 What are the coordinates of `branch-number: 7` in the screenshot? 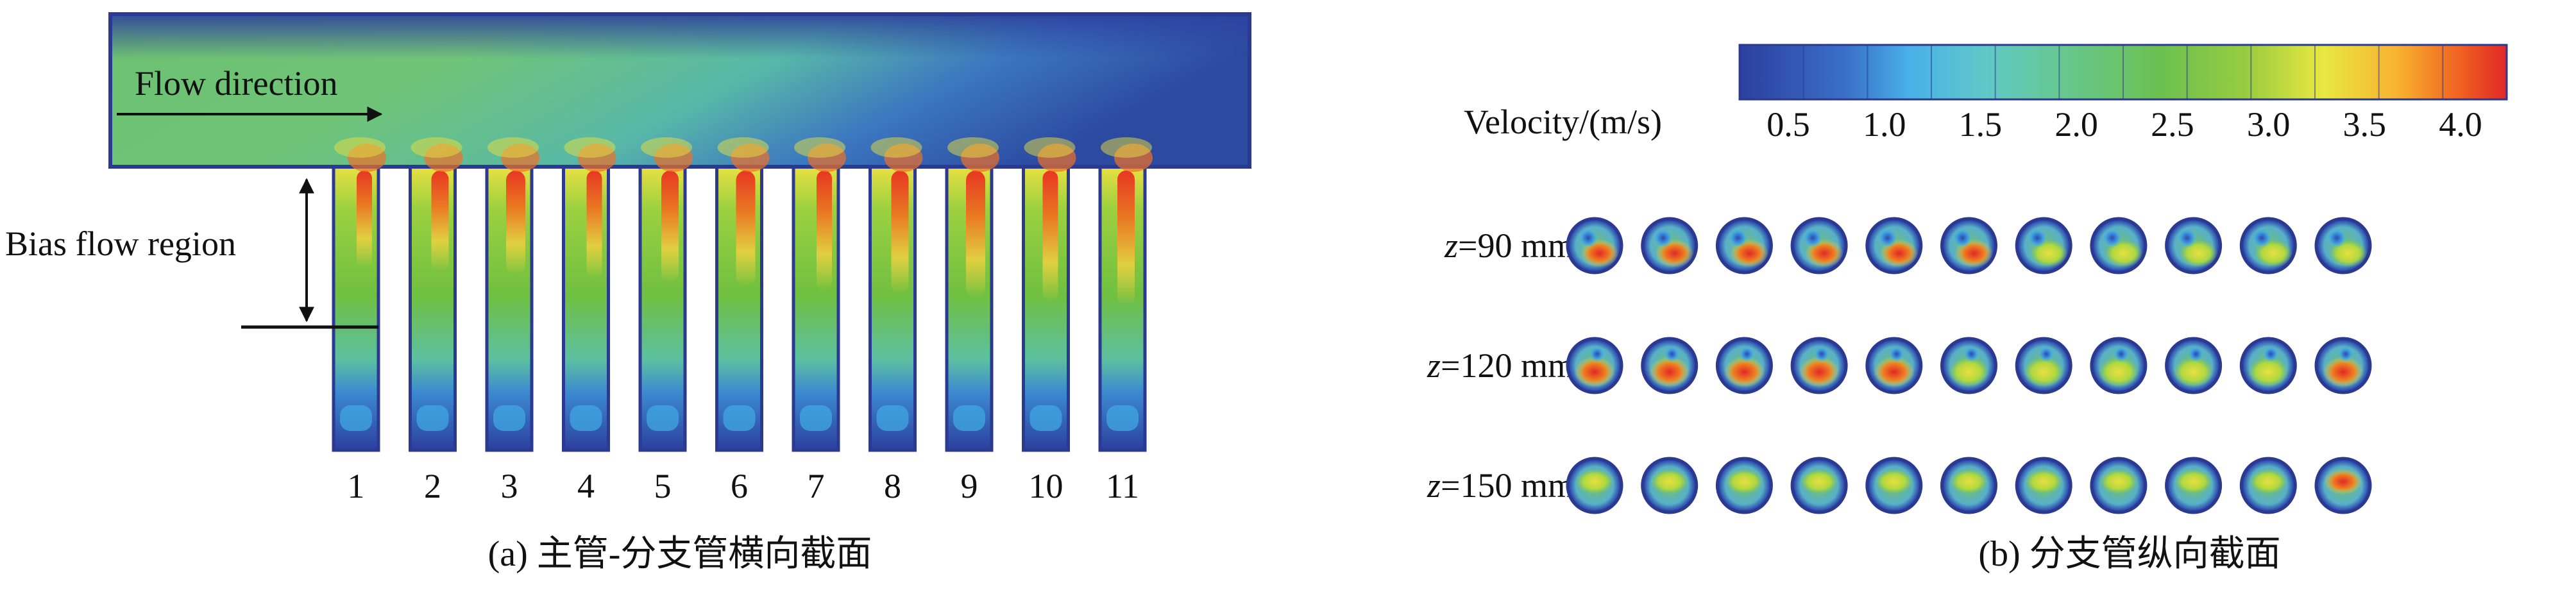 It's located at (816, 486).